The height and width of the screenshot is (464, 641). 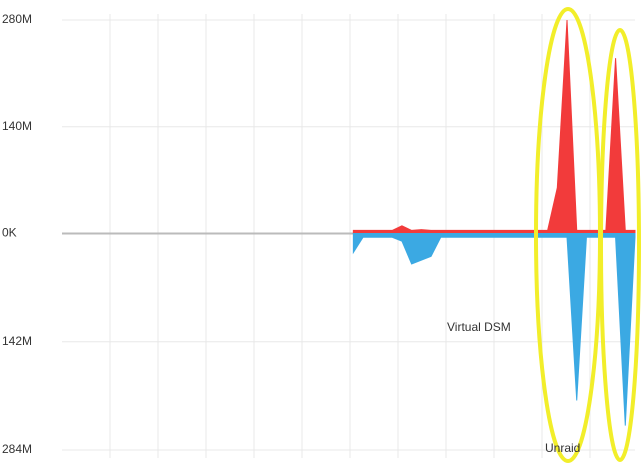 I want to click on annotation: Unraid, so click(x=562, y=448).